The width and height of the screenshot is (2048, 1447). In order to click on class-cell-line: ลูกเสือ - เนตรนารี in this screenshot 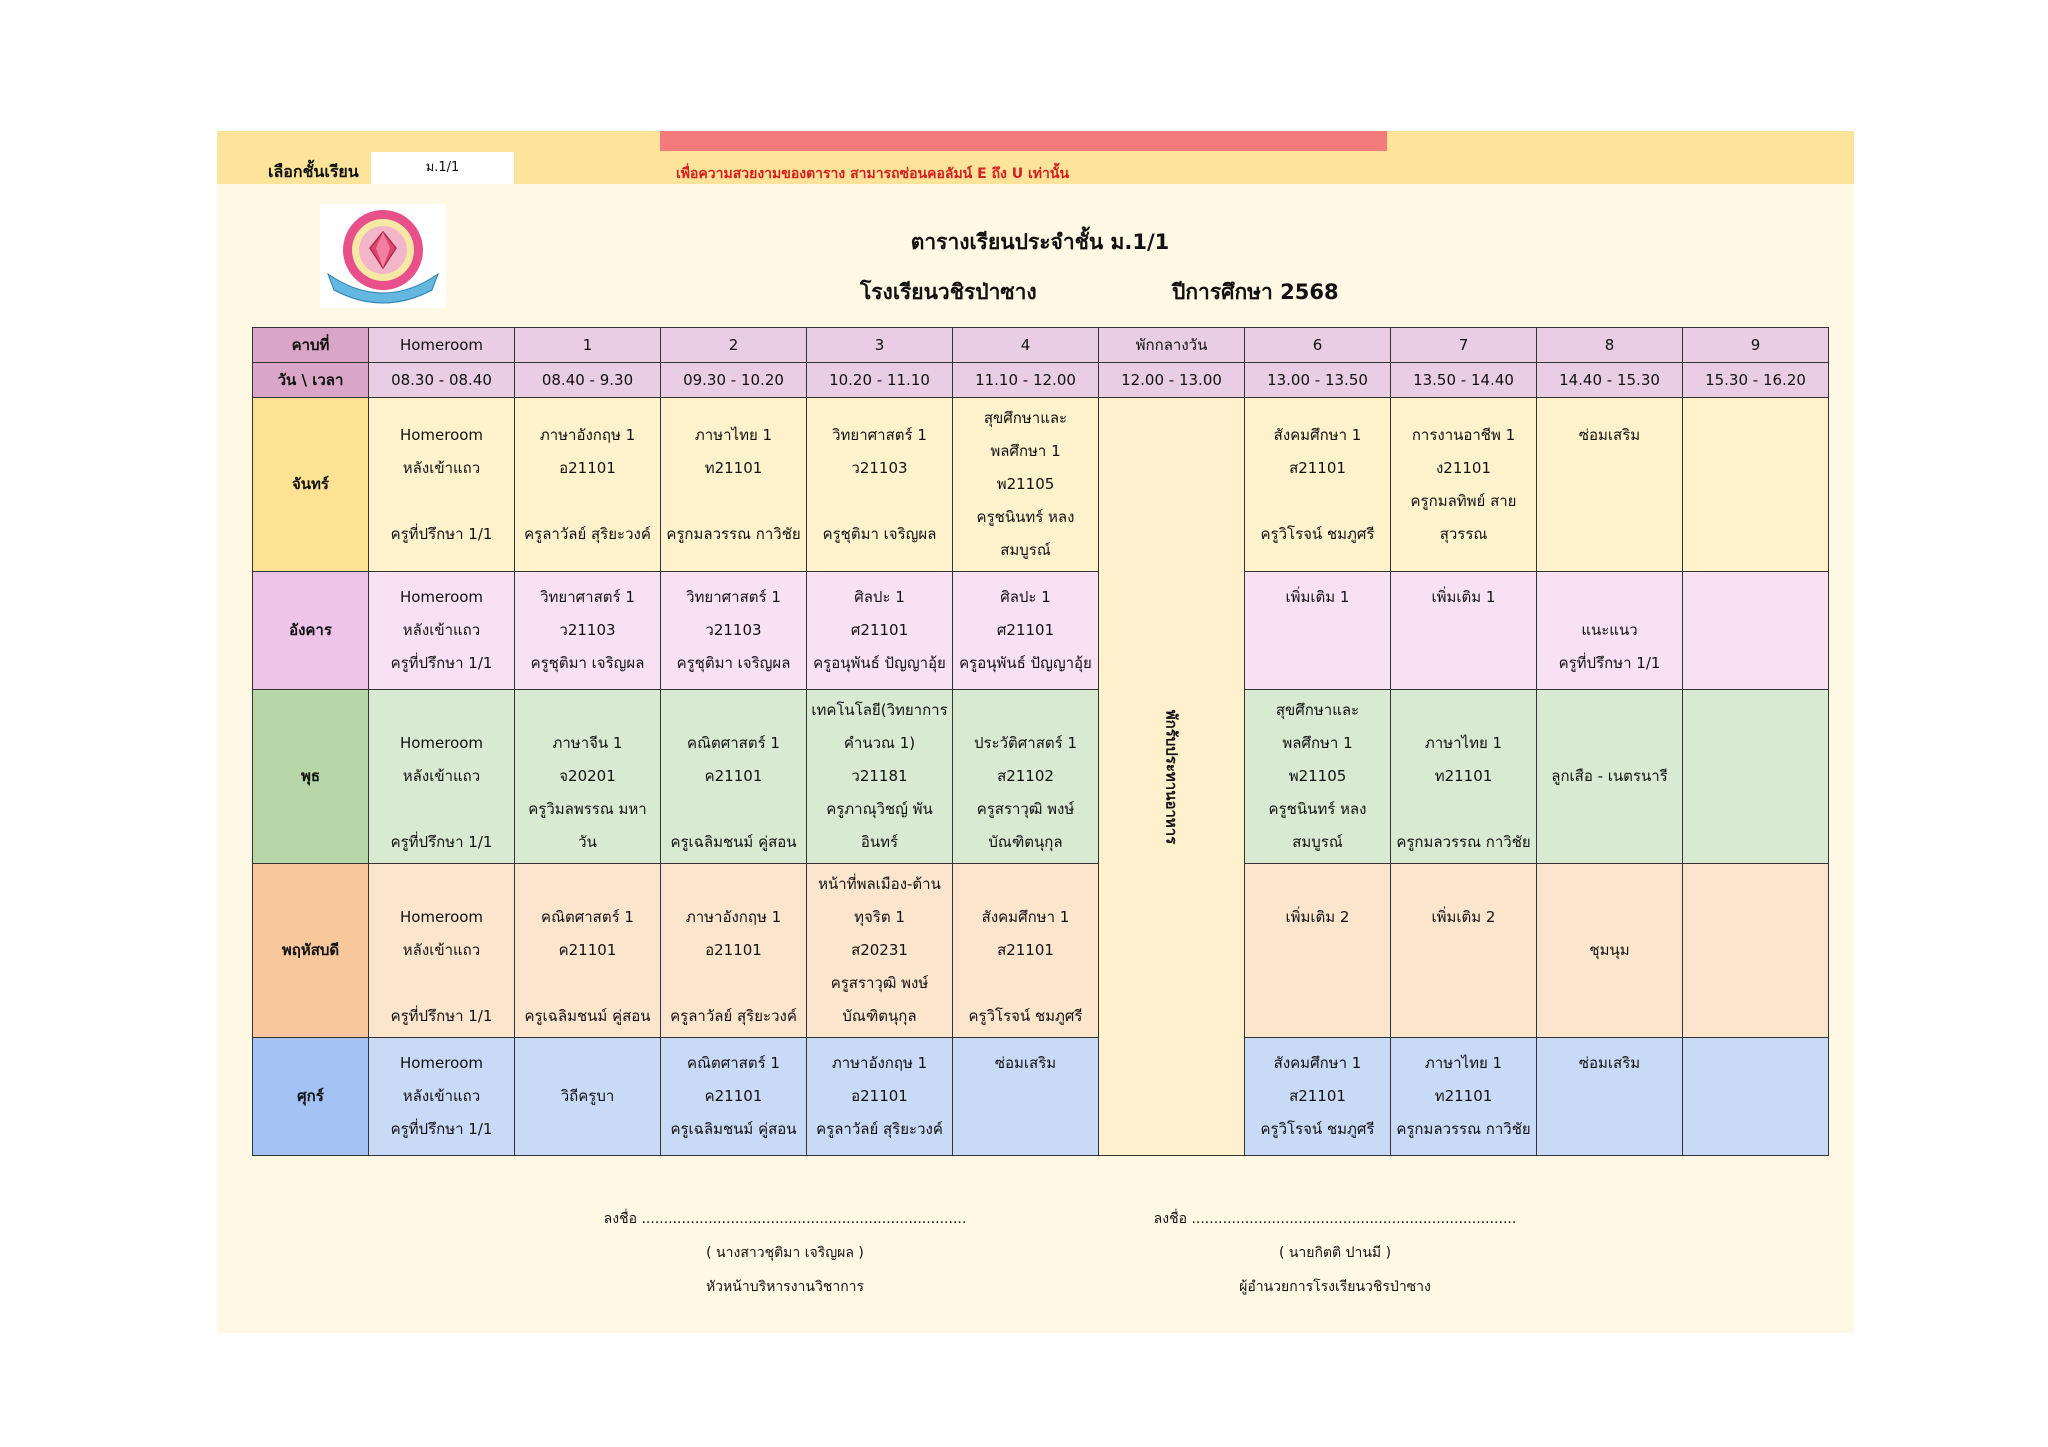, I will do `click(1609, 776)`.